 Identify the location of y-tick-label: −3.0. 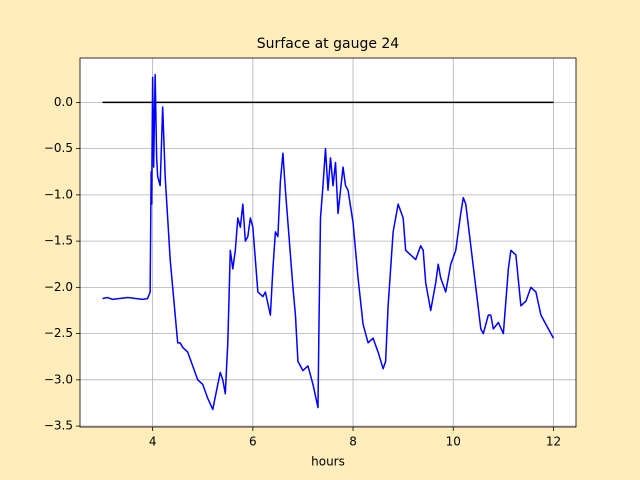
(58, 379).